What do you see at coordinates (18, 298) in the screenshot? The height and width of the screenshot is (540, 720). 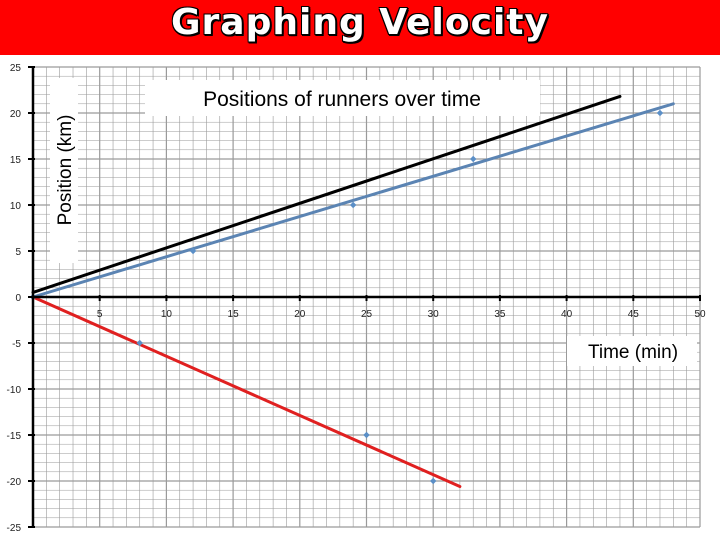 I see `y-tick-label: 0` at bounding box center [18, 298].